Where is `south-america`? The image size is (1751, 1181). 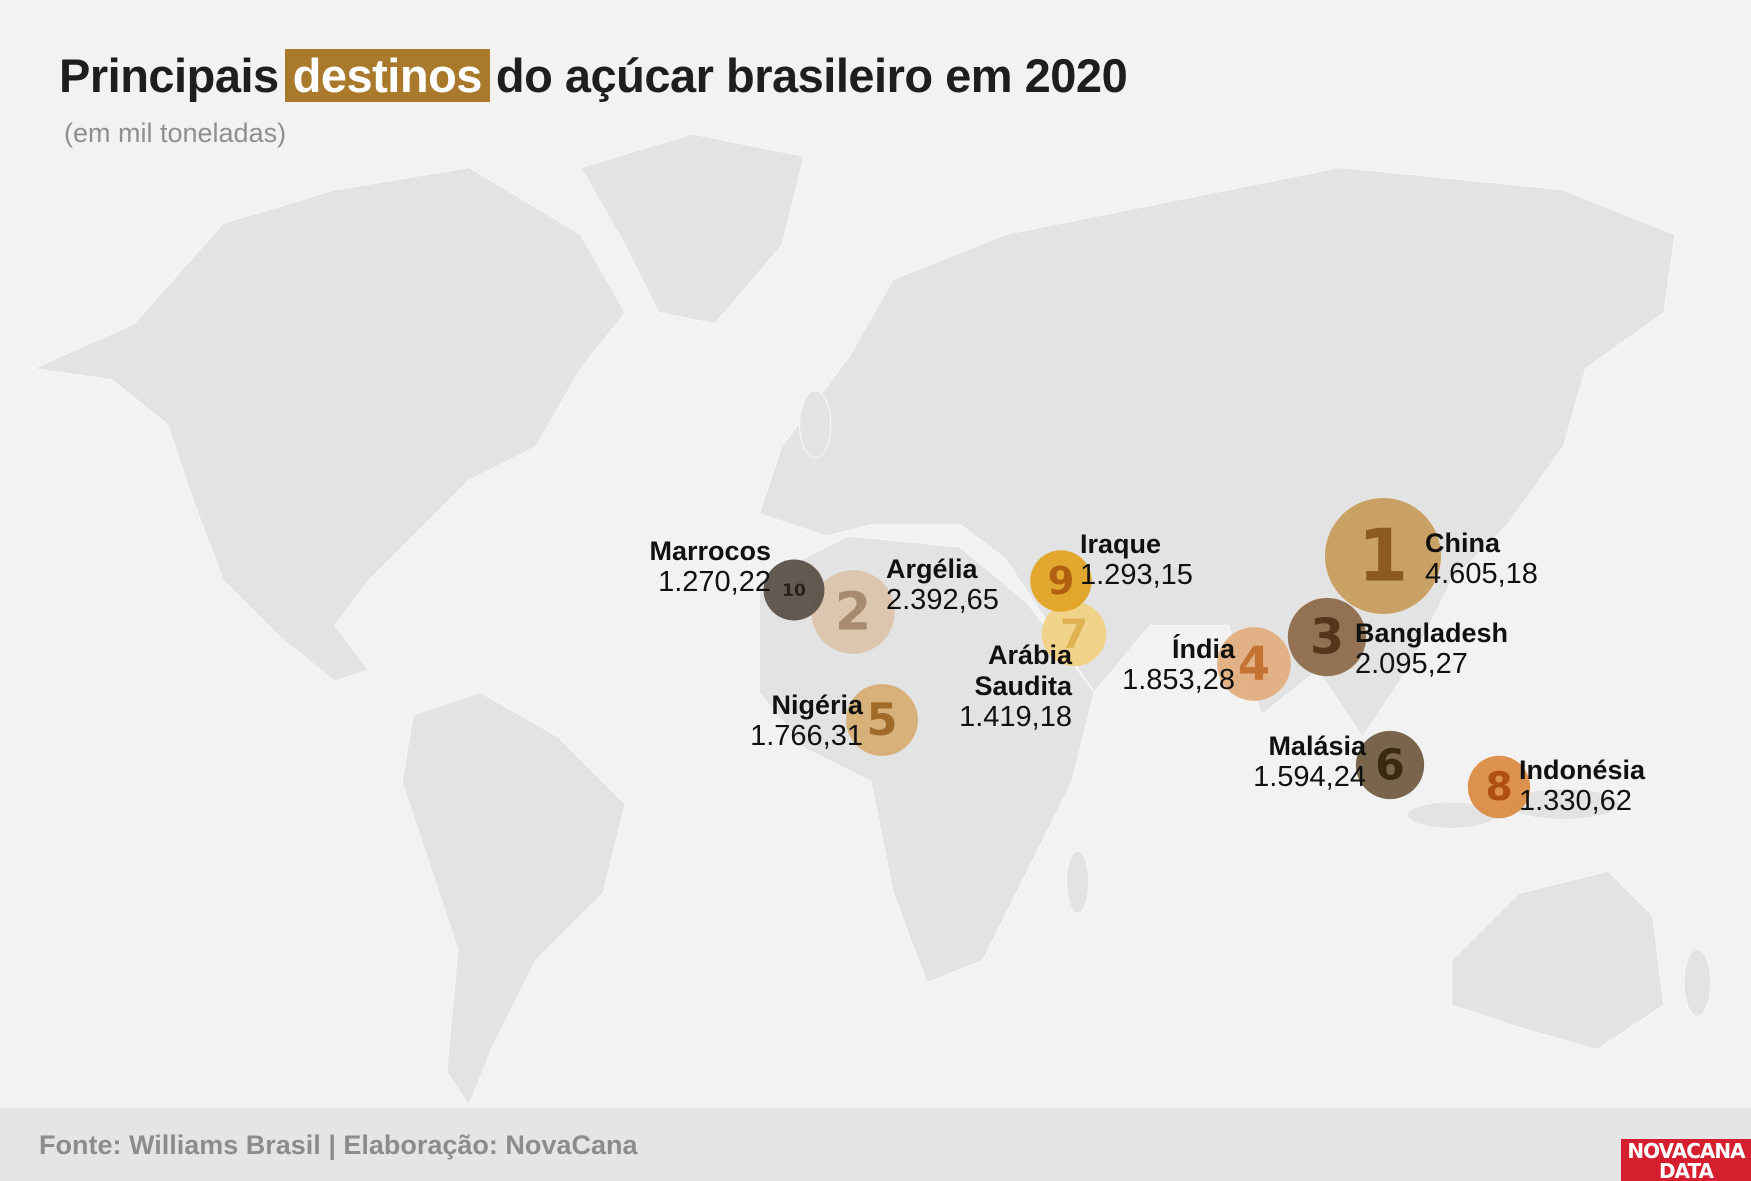 south-america is located at coordinates (513, 899).